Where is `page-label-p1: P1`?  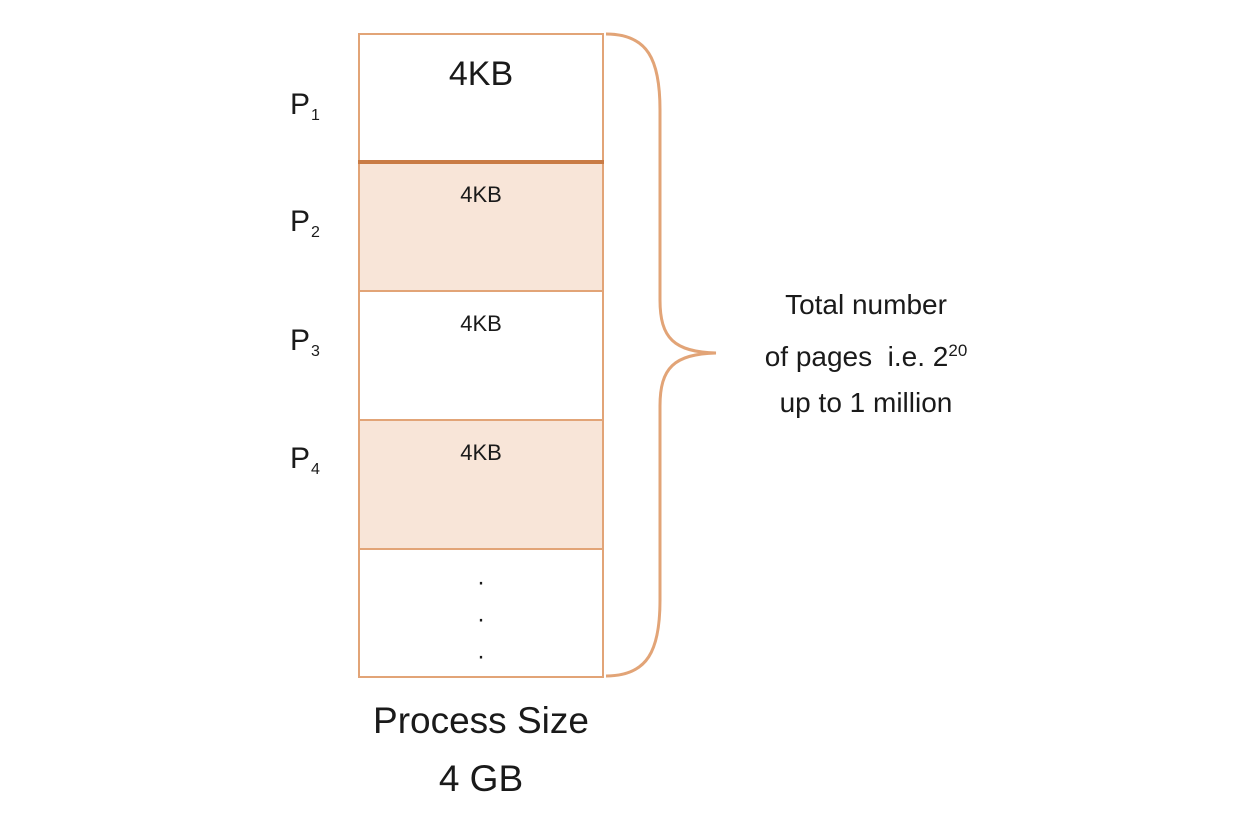
page-label-p1: P1 is located at coordinates (305, 107).